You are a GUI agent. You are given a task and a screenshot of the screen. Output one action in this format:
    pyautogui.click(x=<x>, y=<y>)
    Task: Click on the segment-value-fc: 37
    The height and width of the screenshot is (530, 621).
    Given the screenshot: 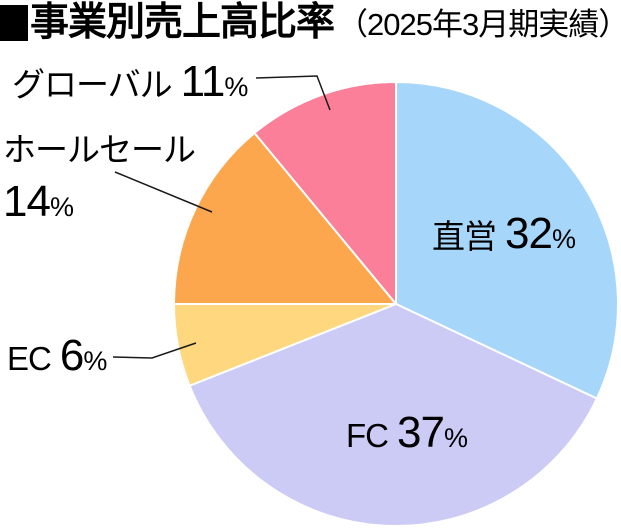 What is the action you would take?
    pyautogui.click(x=421, y=432)
    